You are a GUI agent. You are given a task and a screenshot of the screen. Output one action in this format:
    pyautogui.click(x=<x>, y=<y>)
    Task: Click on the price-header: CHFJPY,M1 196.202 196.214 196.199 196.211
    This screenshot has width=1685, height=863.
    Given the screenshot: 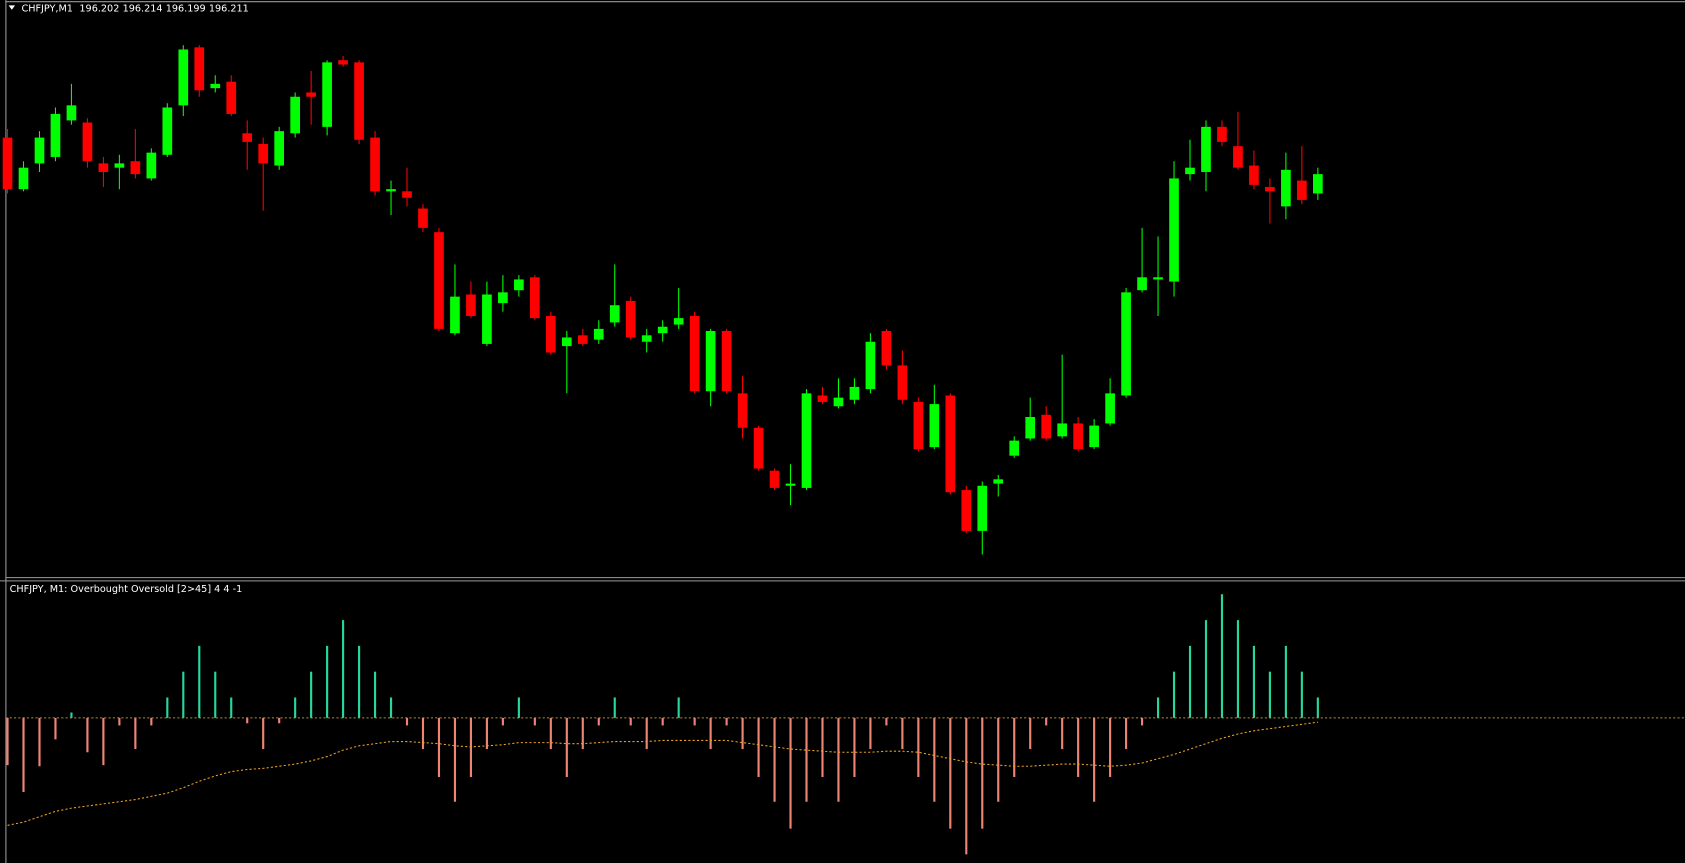 What is the action you would take?
    pyautogui.click(x=134, y=9)
    